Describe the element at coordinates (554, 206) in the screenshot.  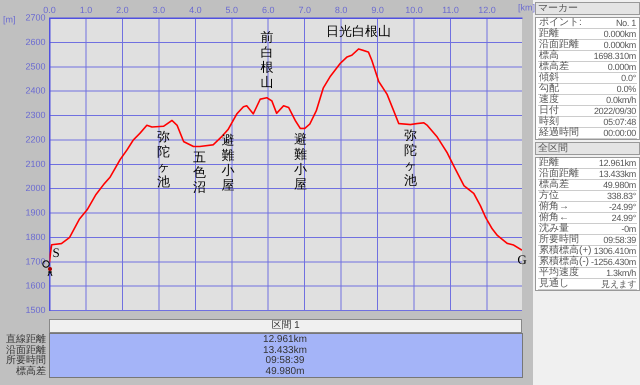
I see `text: 俯角→` at that location.